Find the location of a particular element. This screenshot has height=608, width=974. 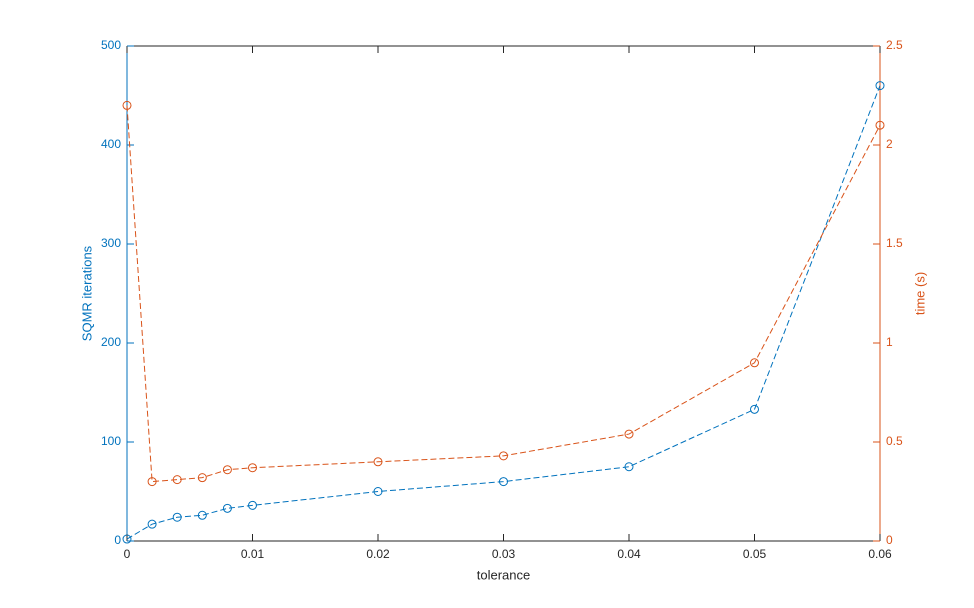

y2-axis-label: time (s) is located at coordinates (919, 293).